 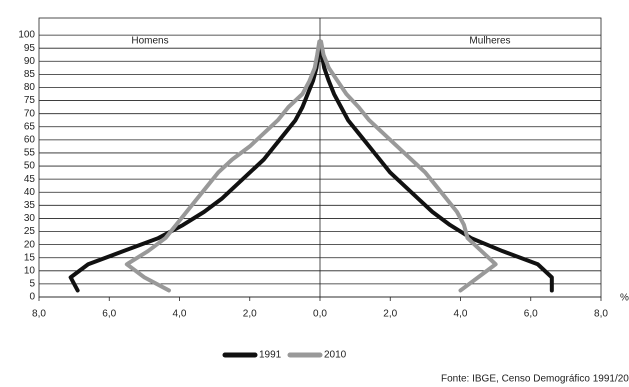 I want to click on y-tick-label: 70, so click(x=30, y=113).